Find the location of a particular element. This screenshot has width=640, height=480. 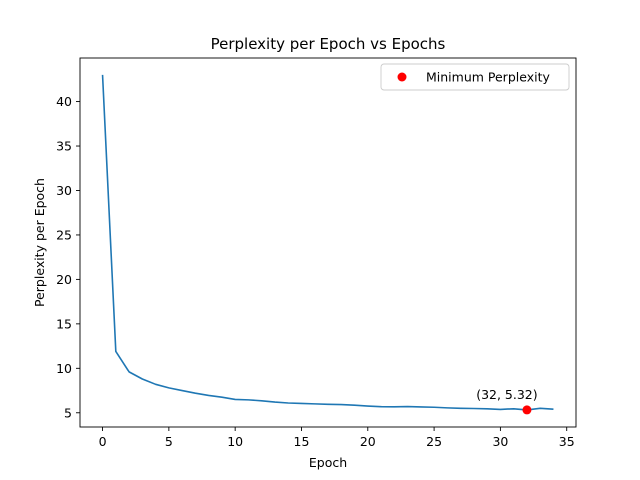

legend: Minimum Perplexity is located at coordinates (475, 77).